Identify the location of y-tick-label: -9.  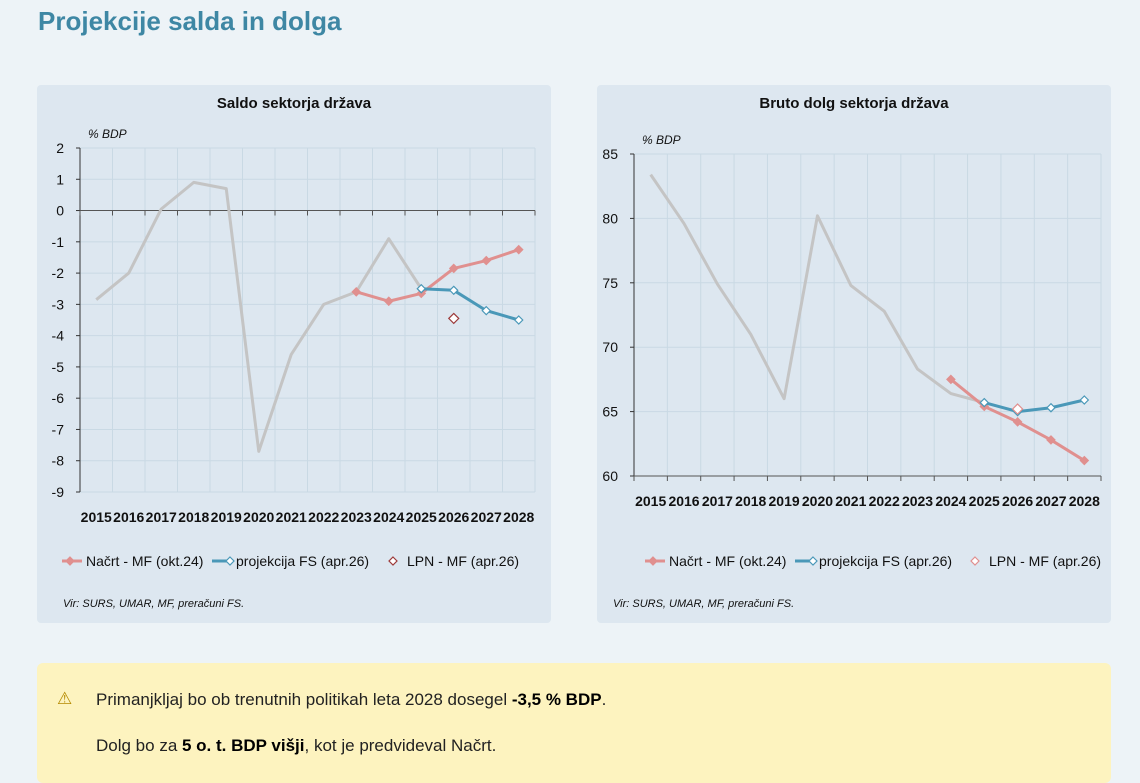
(58, 492).